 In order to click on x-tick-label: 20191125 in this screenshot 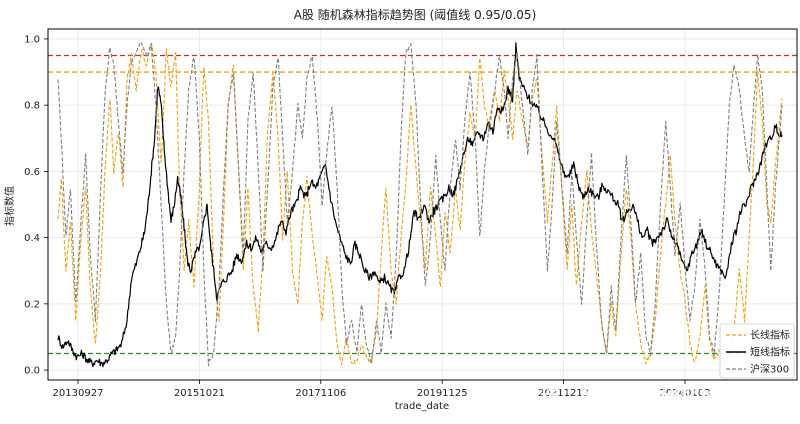, I will do `click(442, 393)`.